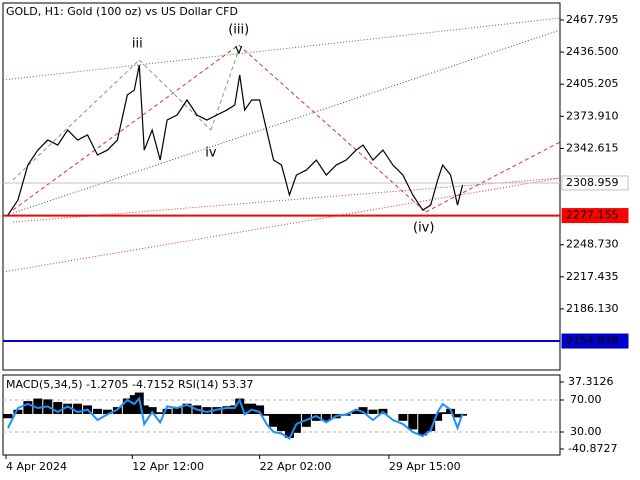 This screenshot has width=640, height=480. Describe the element at coordinates (36, 466) in the screenshot. I see `x-tick-label: 4 Apr 2024` at that location.